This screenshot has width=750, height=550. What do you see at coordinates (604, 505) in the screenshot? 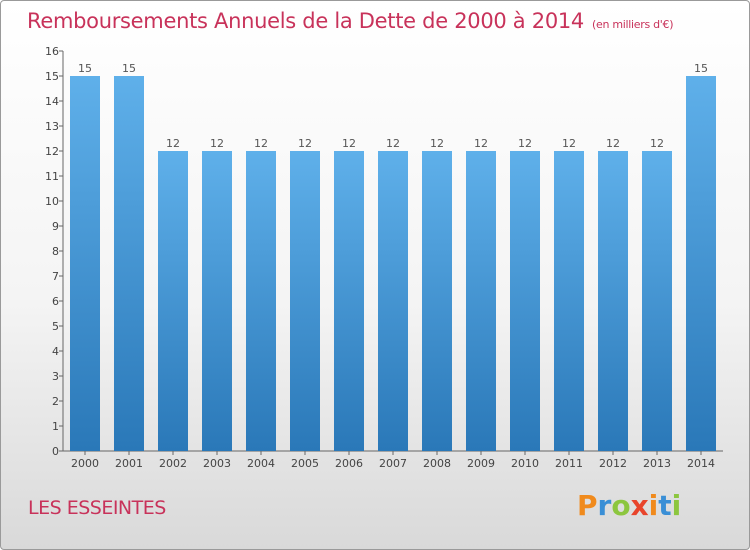
I see `logo-letter: r` at bounding box center [604, 505].